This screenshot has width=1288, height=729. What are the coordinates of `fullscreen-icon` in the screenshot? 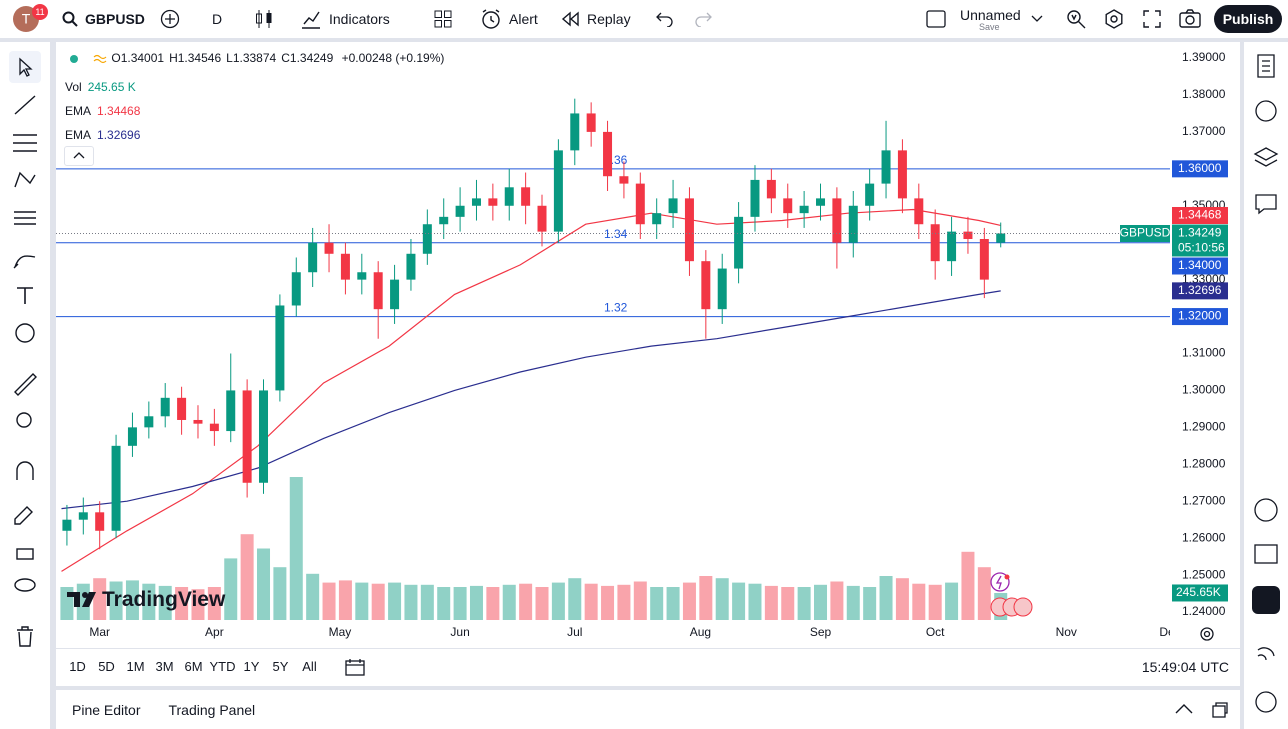 It's located at (1152, 19).